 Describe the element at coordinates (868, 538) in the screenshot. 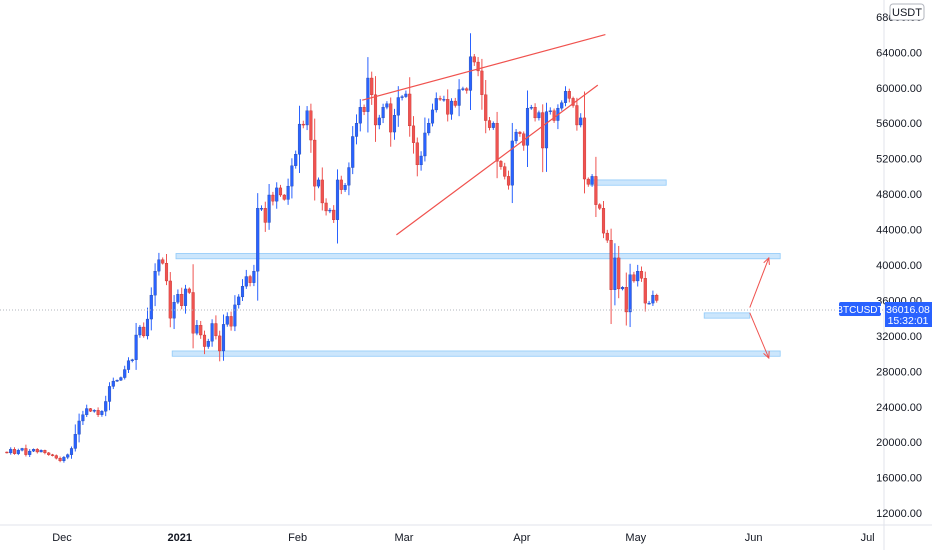

I see `time-tick-label: Jul` at that location.